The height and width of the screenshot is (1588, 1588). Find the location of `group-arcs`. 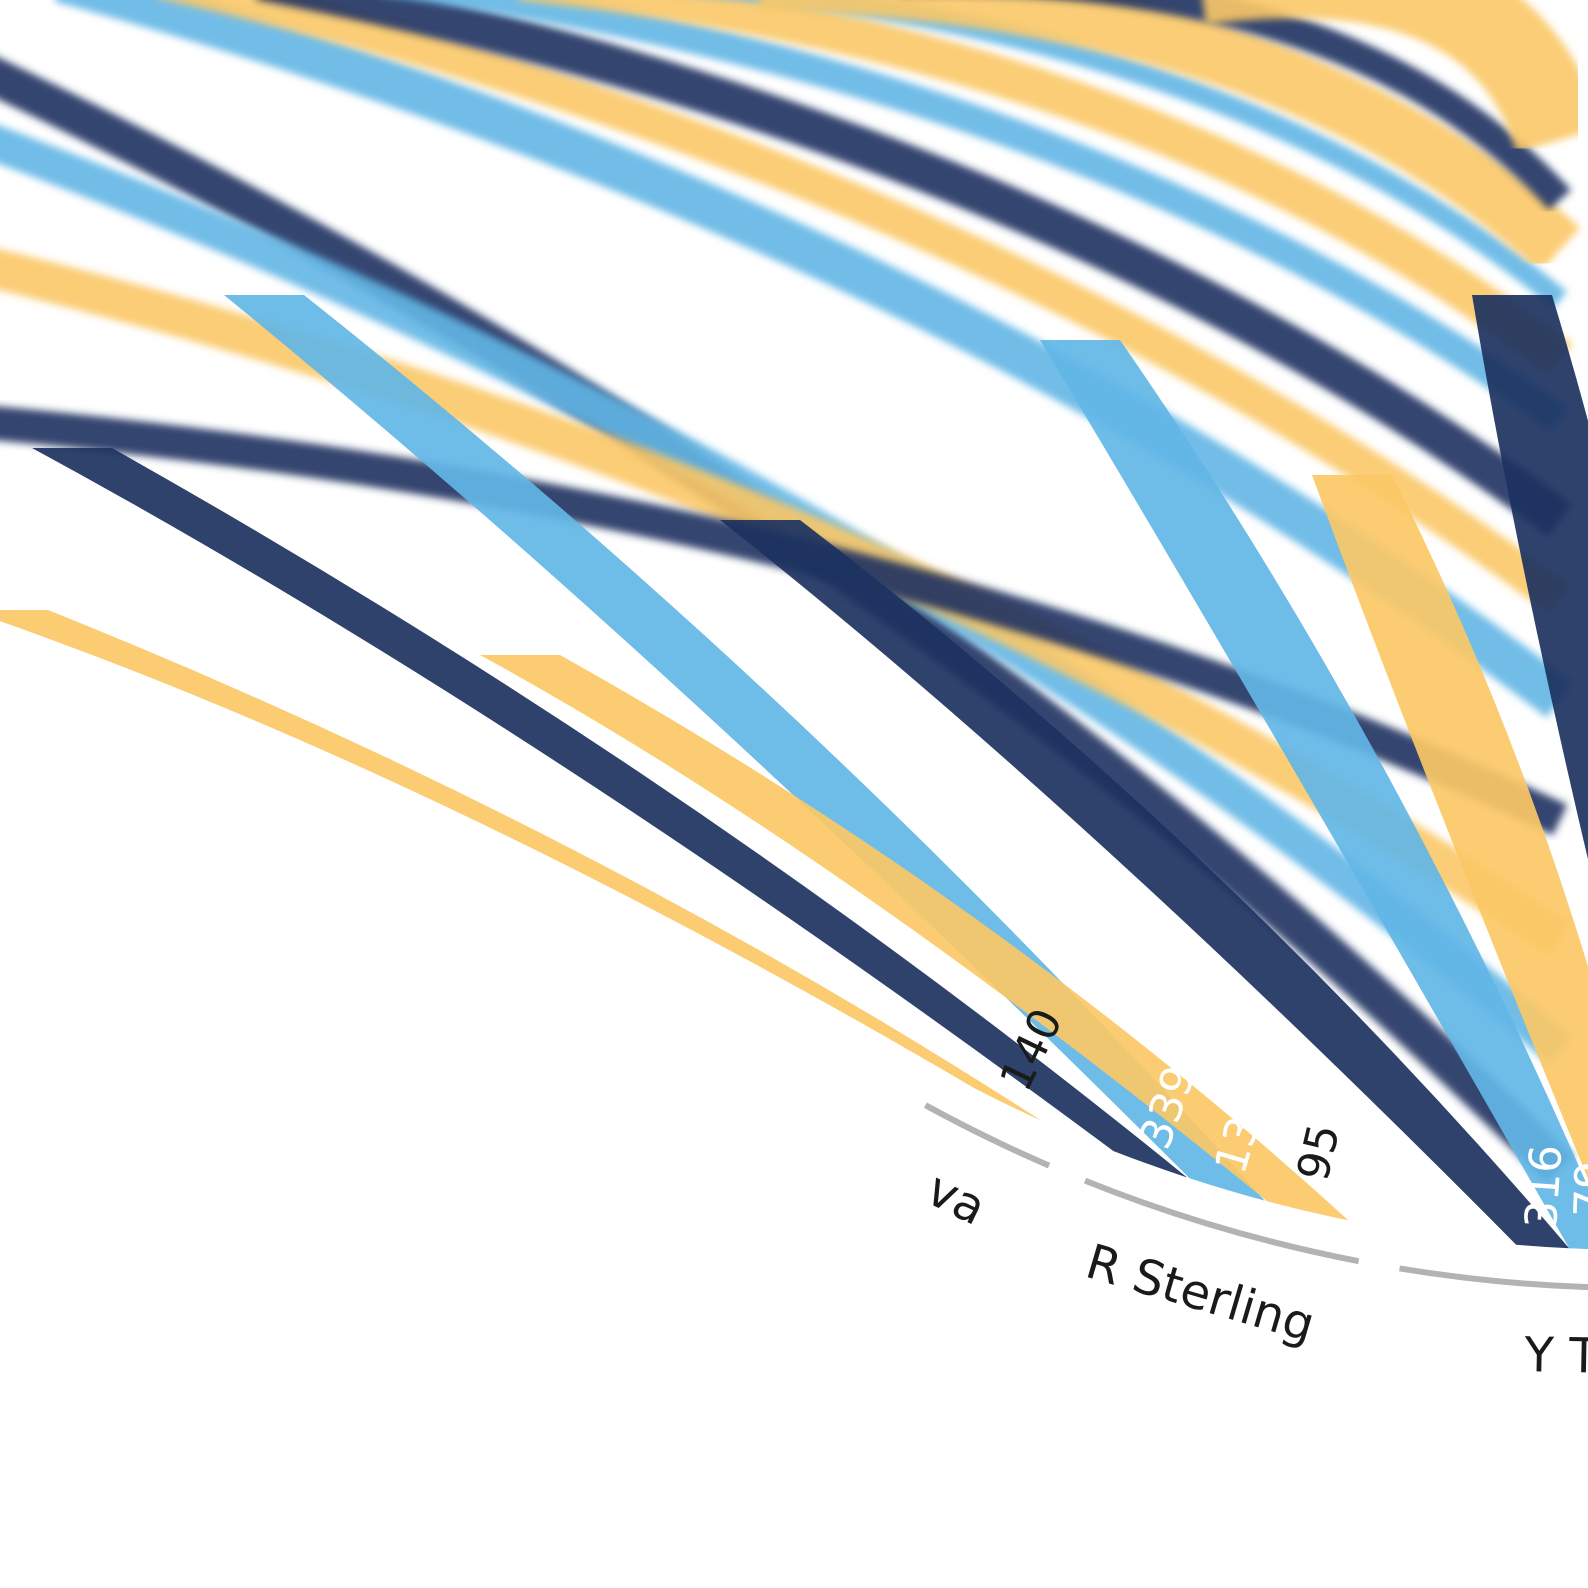

group-arcs is located at coordinates (1255, 1196).